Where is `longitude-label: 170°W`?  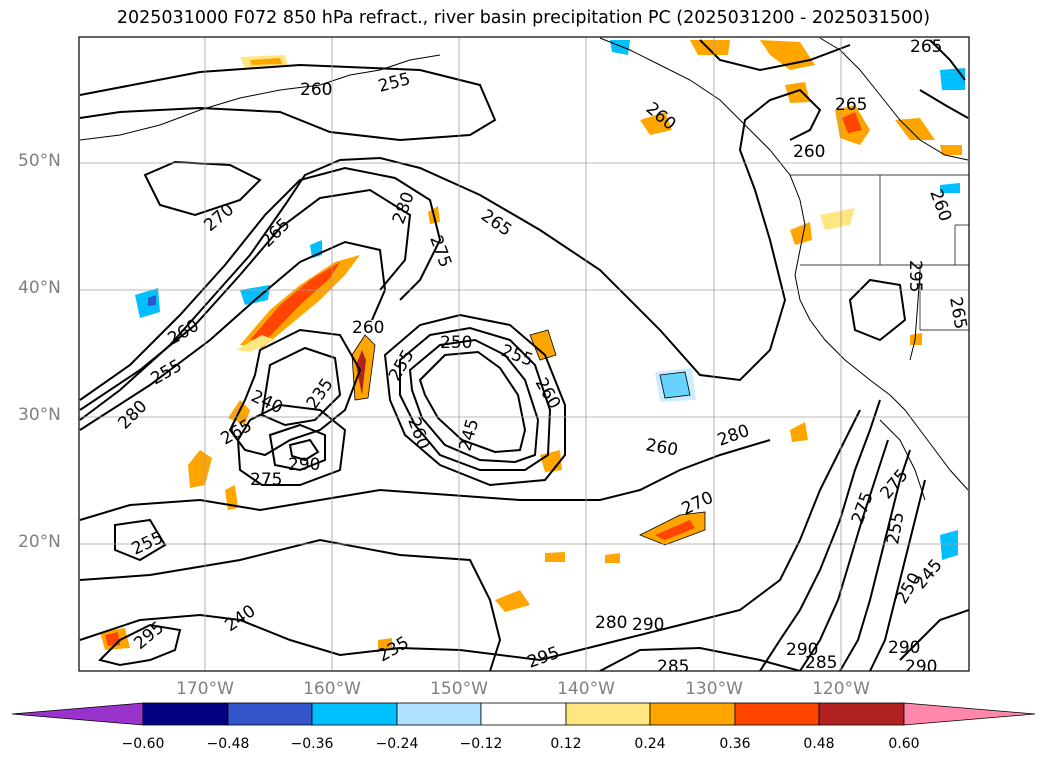 longitude-label: 170°W is located at coordinates (205, 689).